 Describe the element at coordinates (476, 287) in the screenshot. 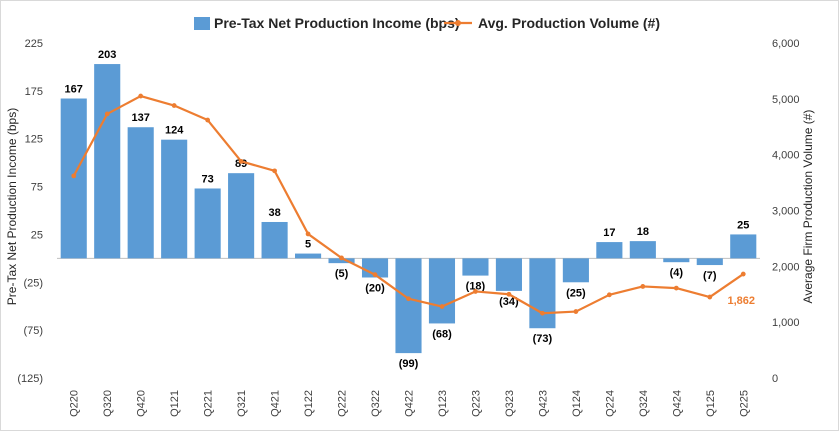

I see `bar-data-label: (18)` at that location.